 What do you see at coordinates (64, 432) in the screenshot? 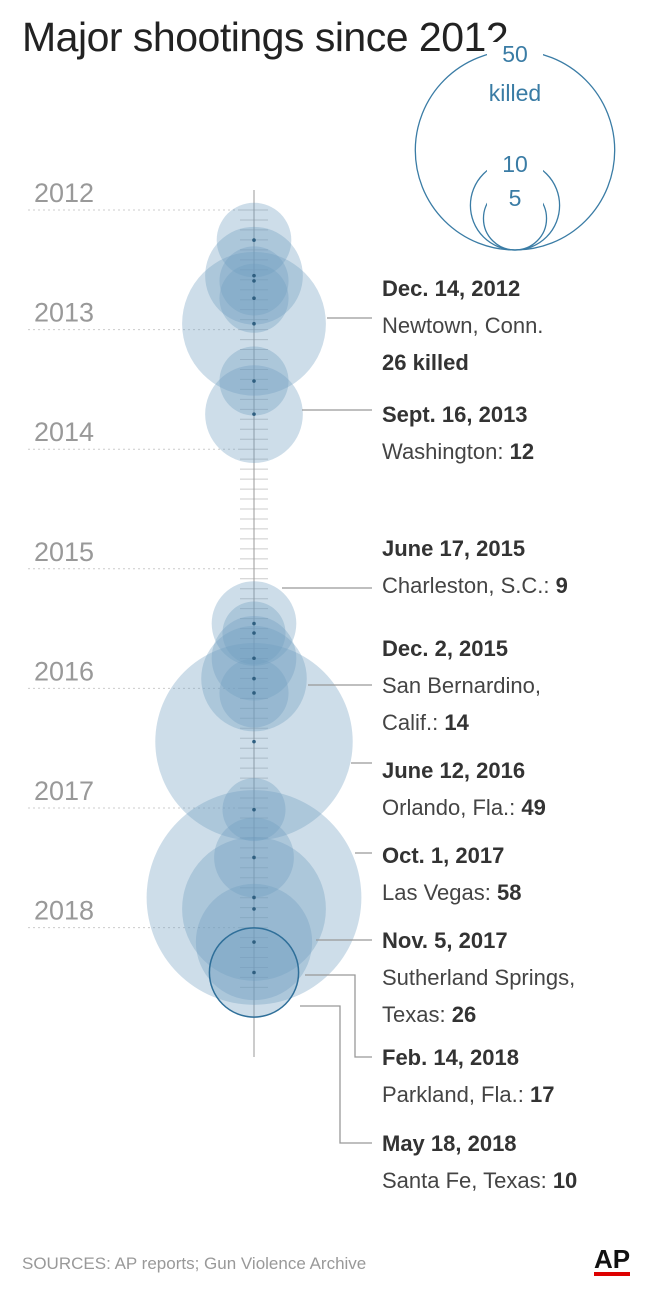
I see `year-tick-label: 2014` at bounding box center [64, 432].